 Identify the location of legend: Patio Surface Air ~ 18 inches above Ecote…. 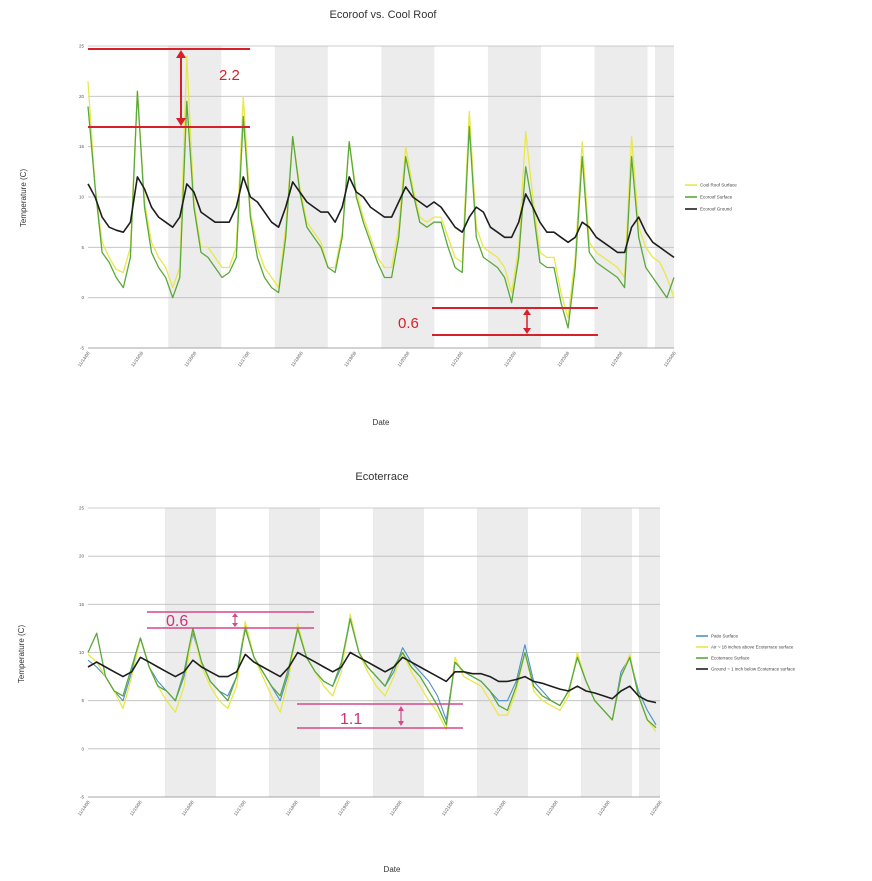
(746, 653).